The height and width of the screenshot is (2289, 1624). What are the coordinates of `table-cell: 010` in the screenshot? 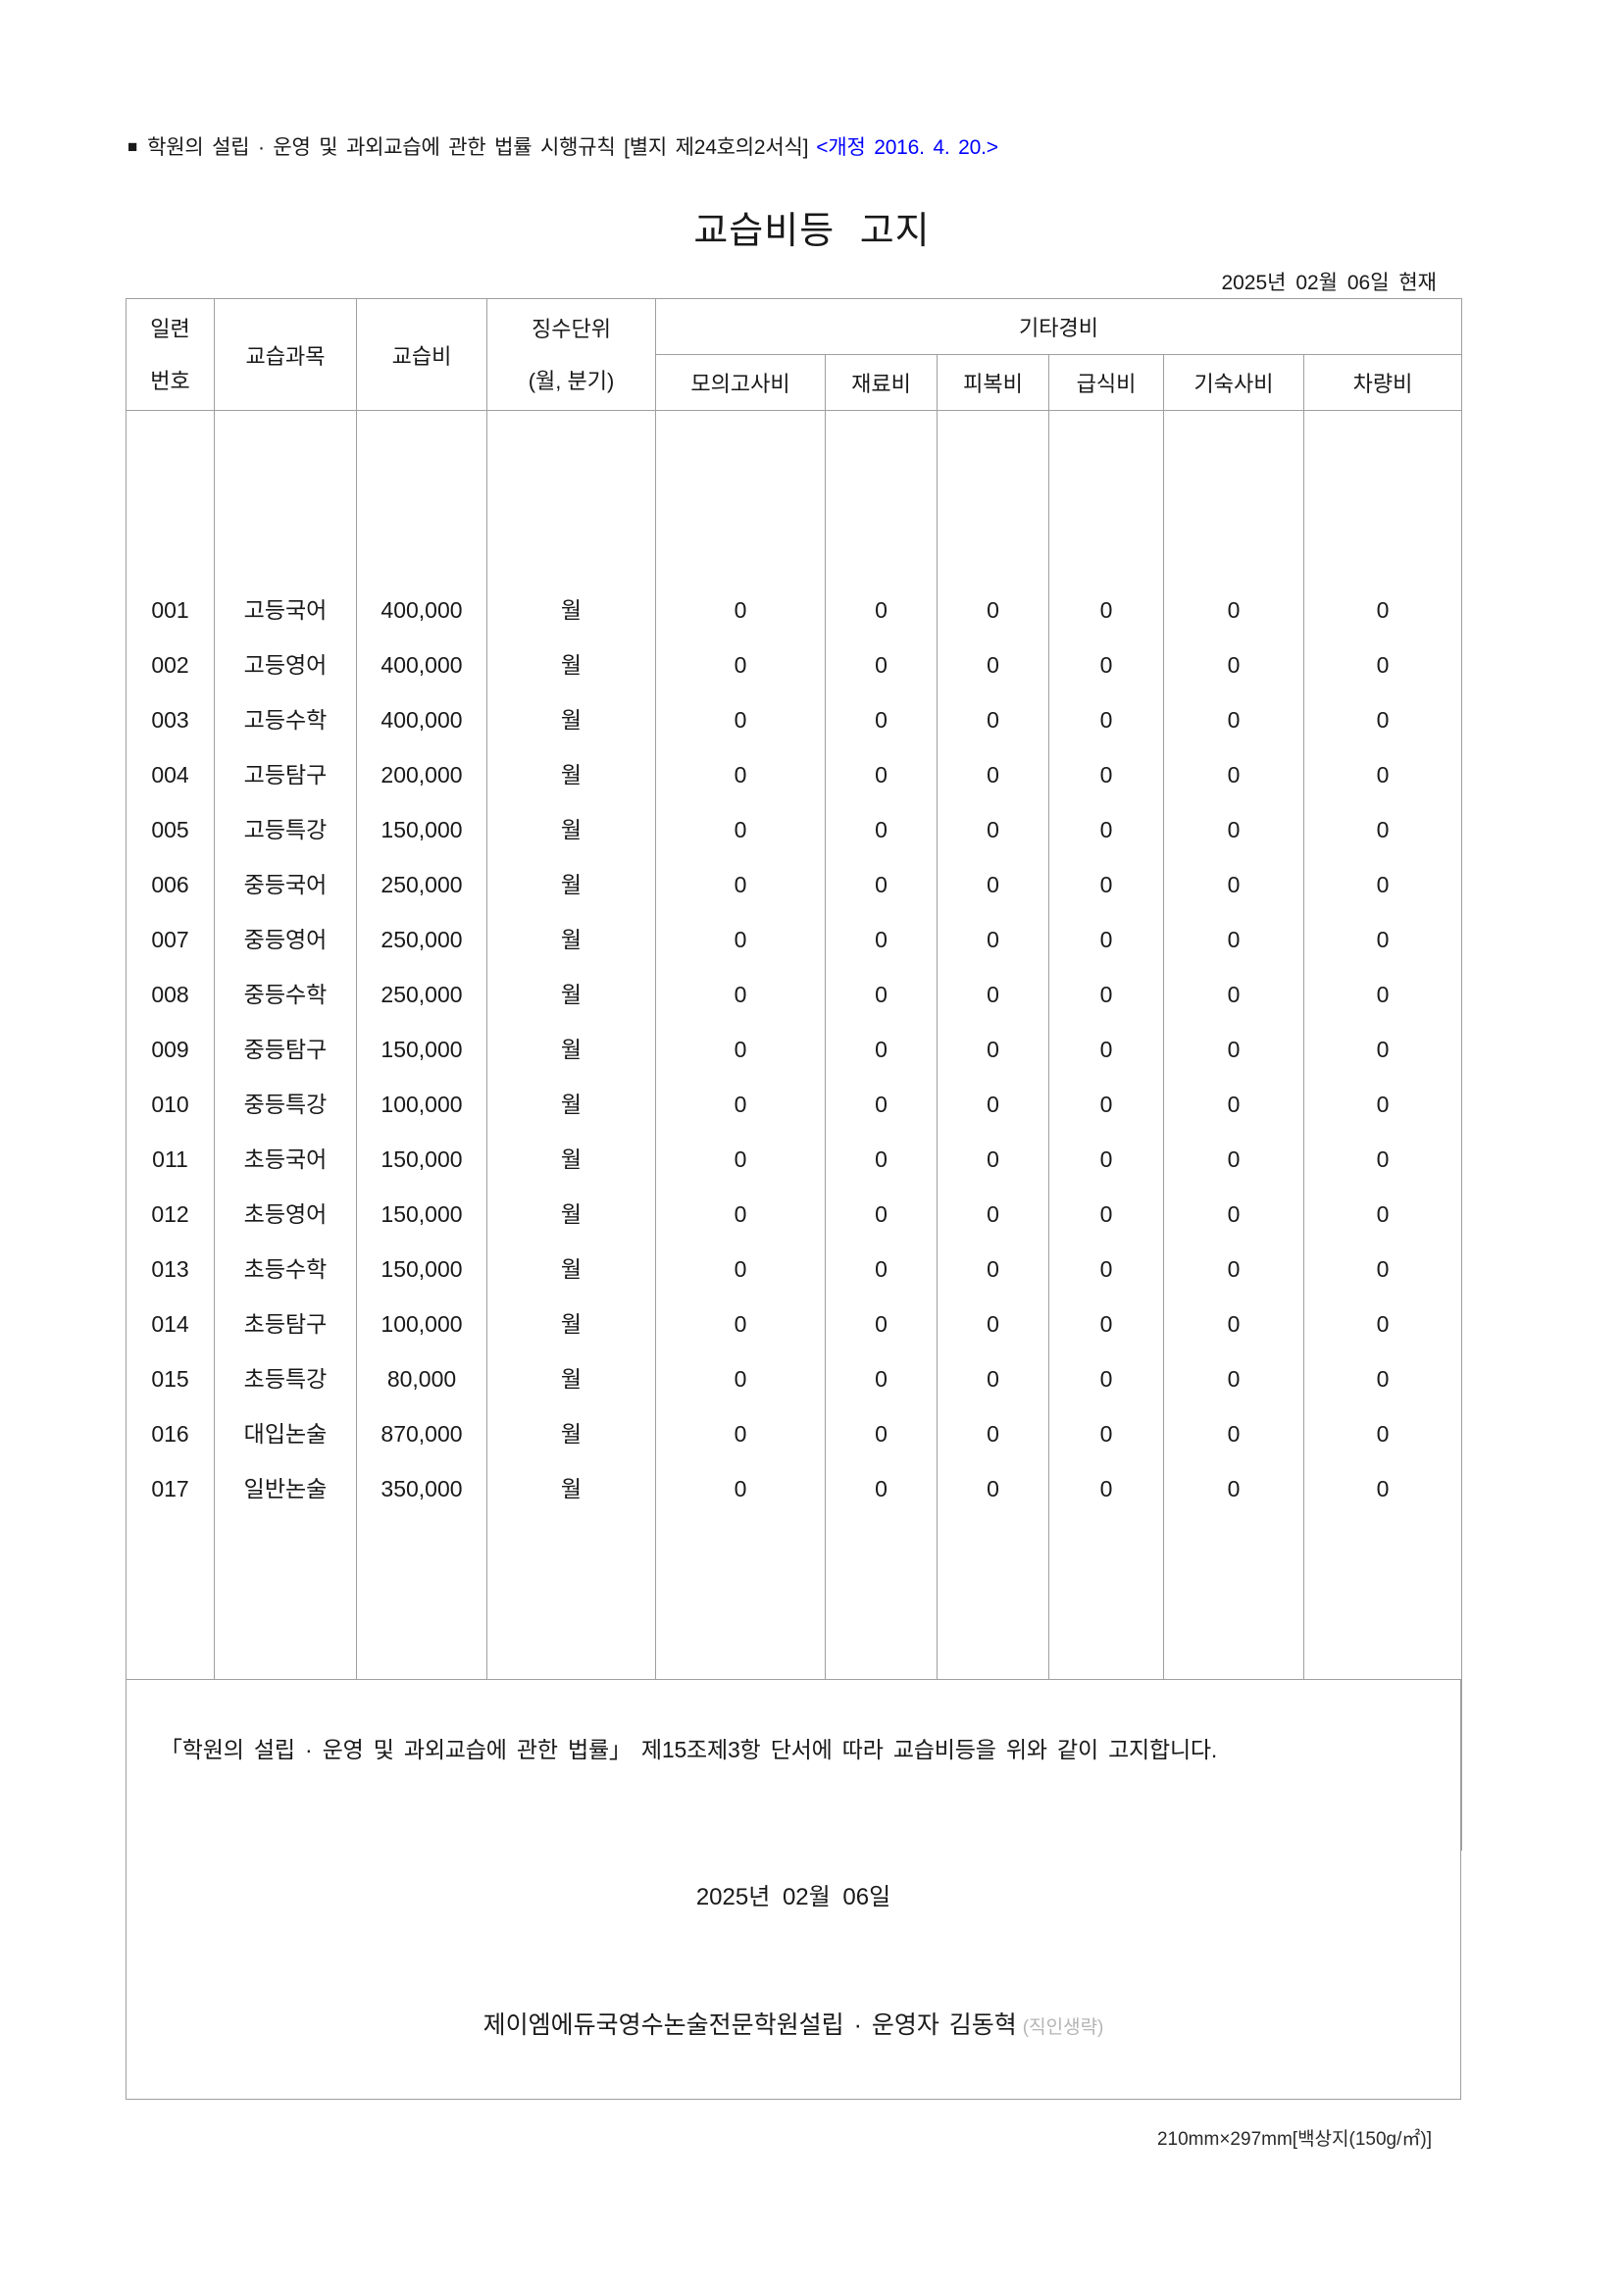 It's located at (170, 1104).